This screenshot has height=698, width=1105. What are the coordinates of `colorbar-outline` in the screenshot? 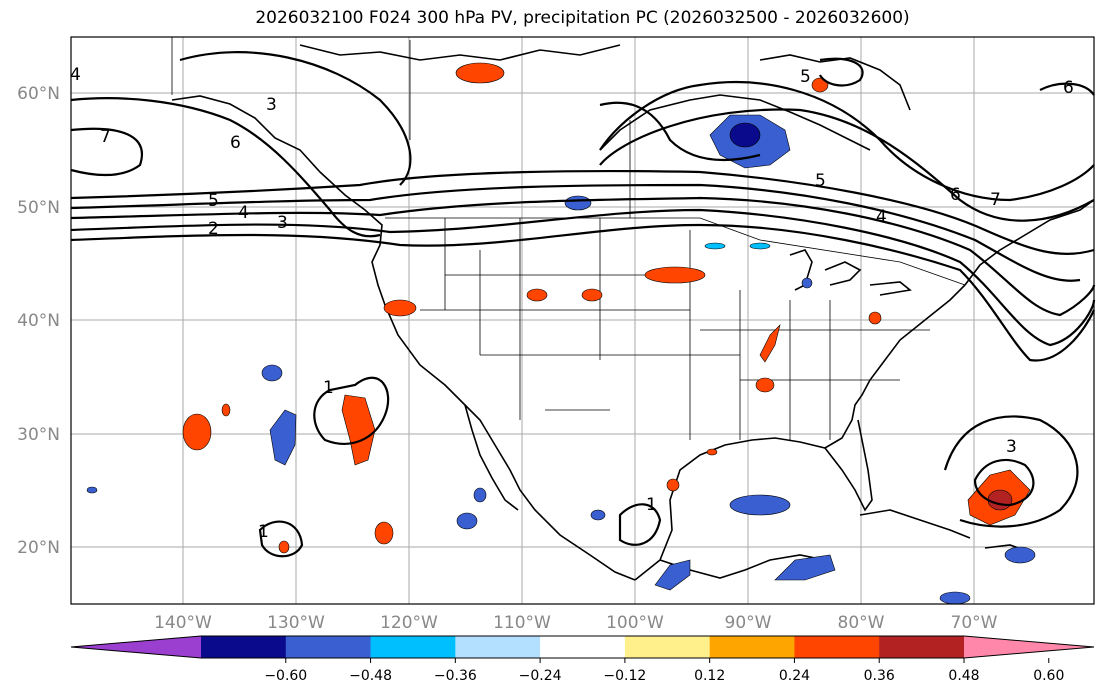 It's located at (582, 647).